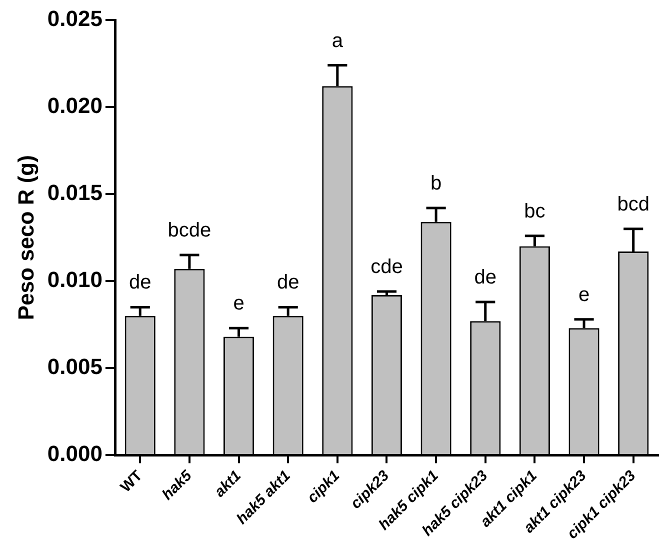  Describe the element at coordinates (74, 105) in the screenshot. I see `y-tick-label: 0.020` at that location.